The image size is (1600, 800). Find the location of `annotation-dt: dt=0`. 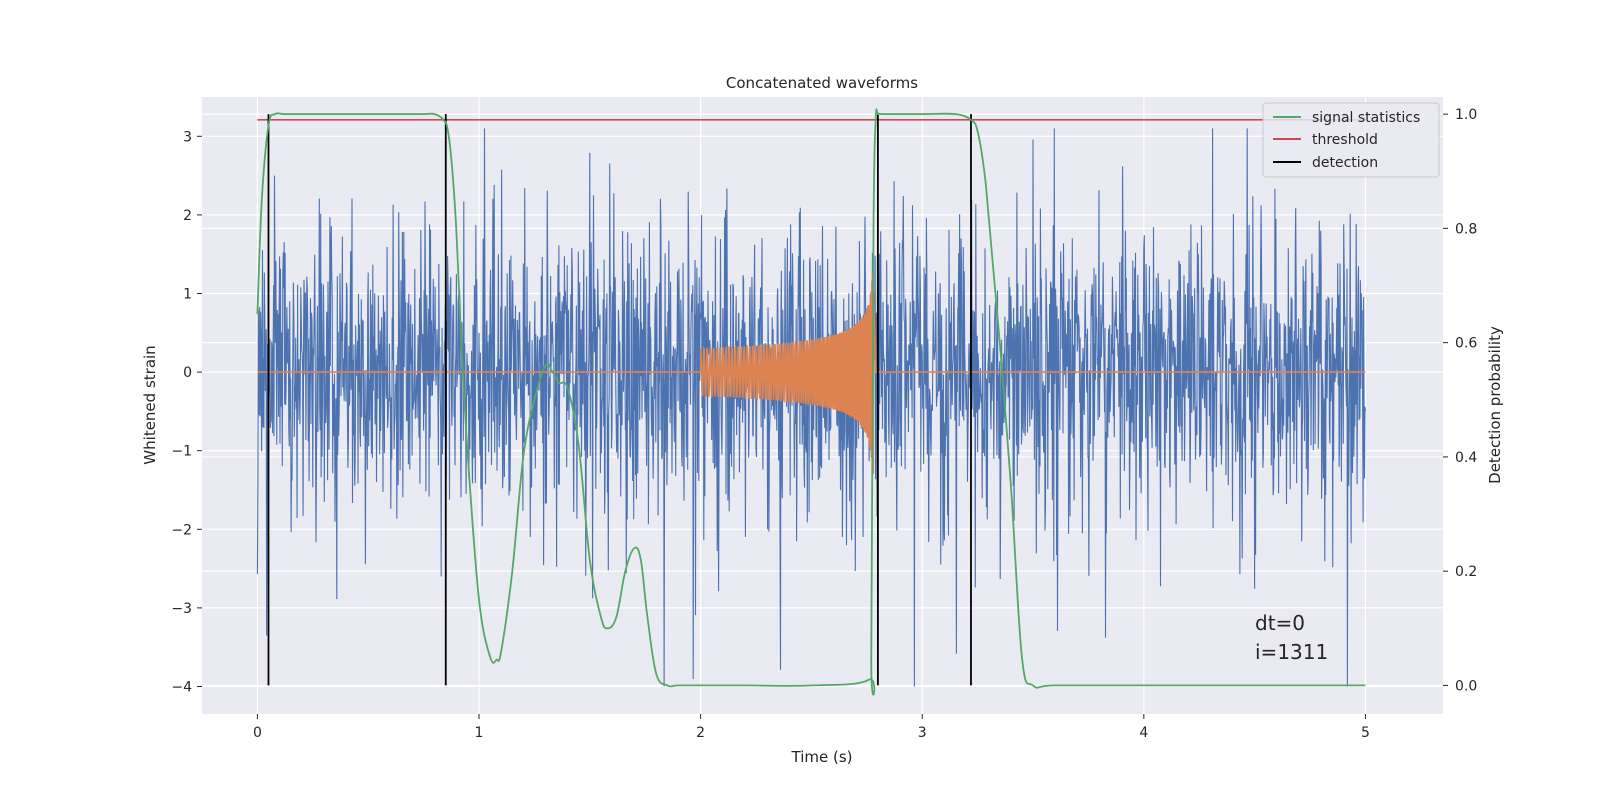

annotation-dt: dt=0 is located at coordinates (1280, 623).